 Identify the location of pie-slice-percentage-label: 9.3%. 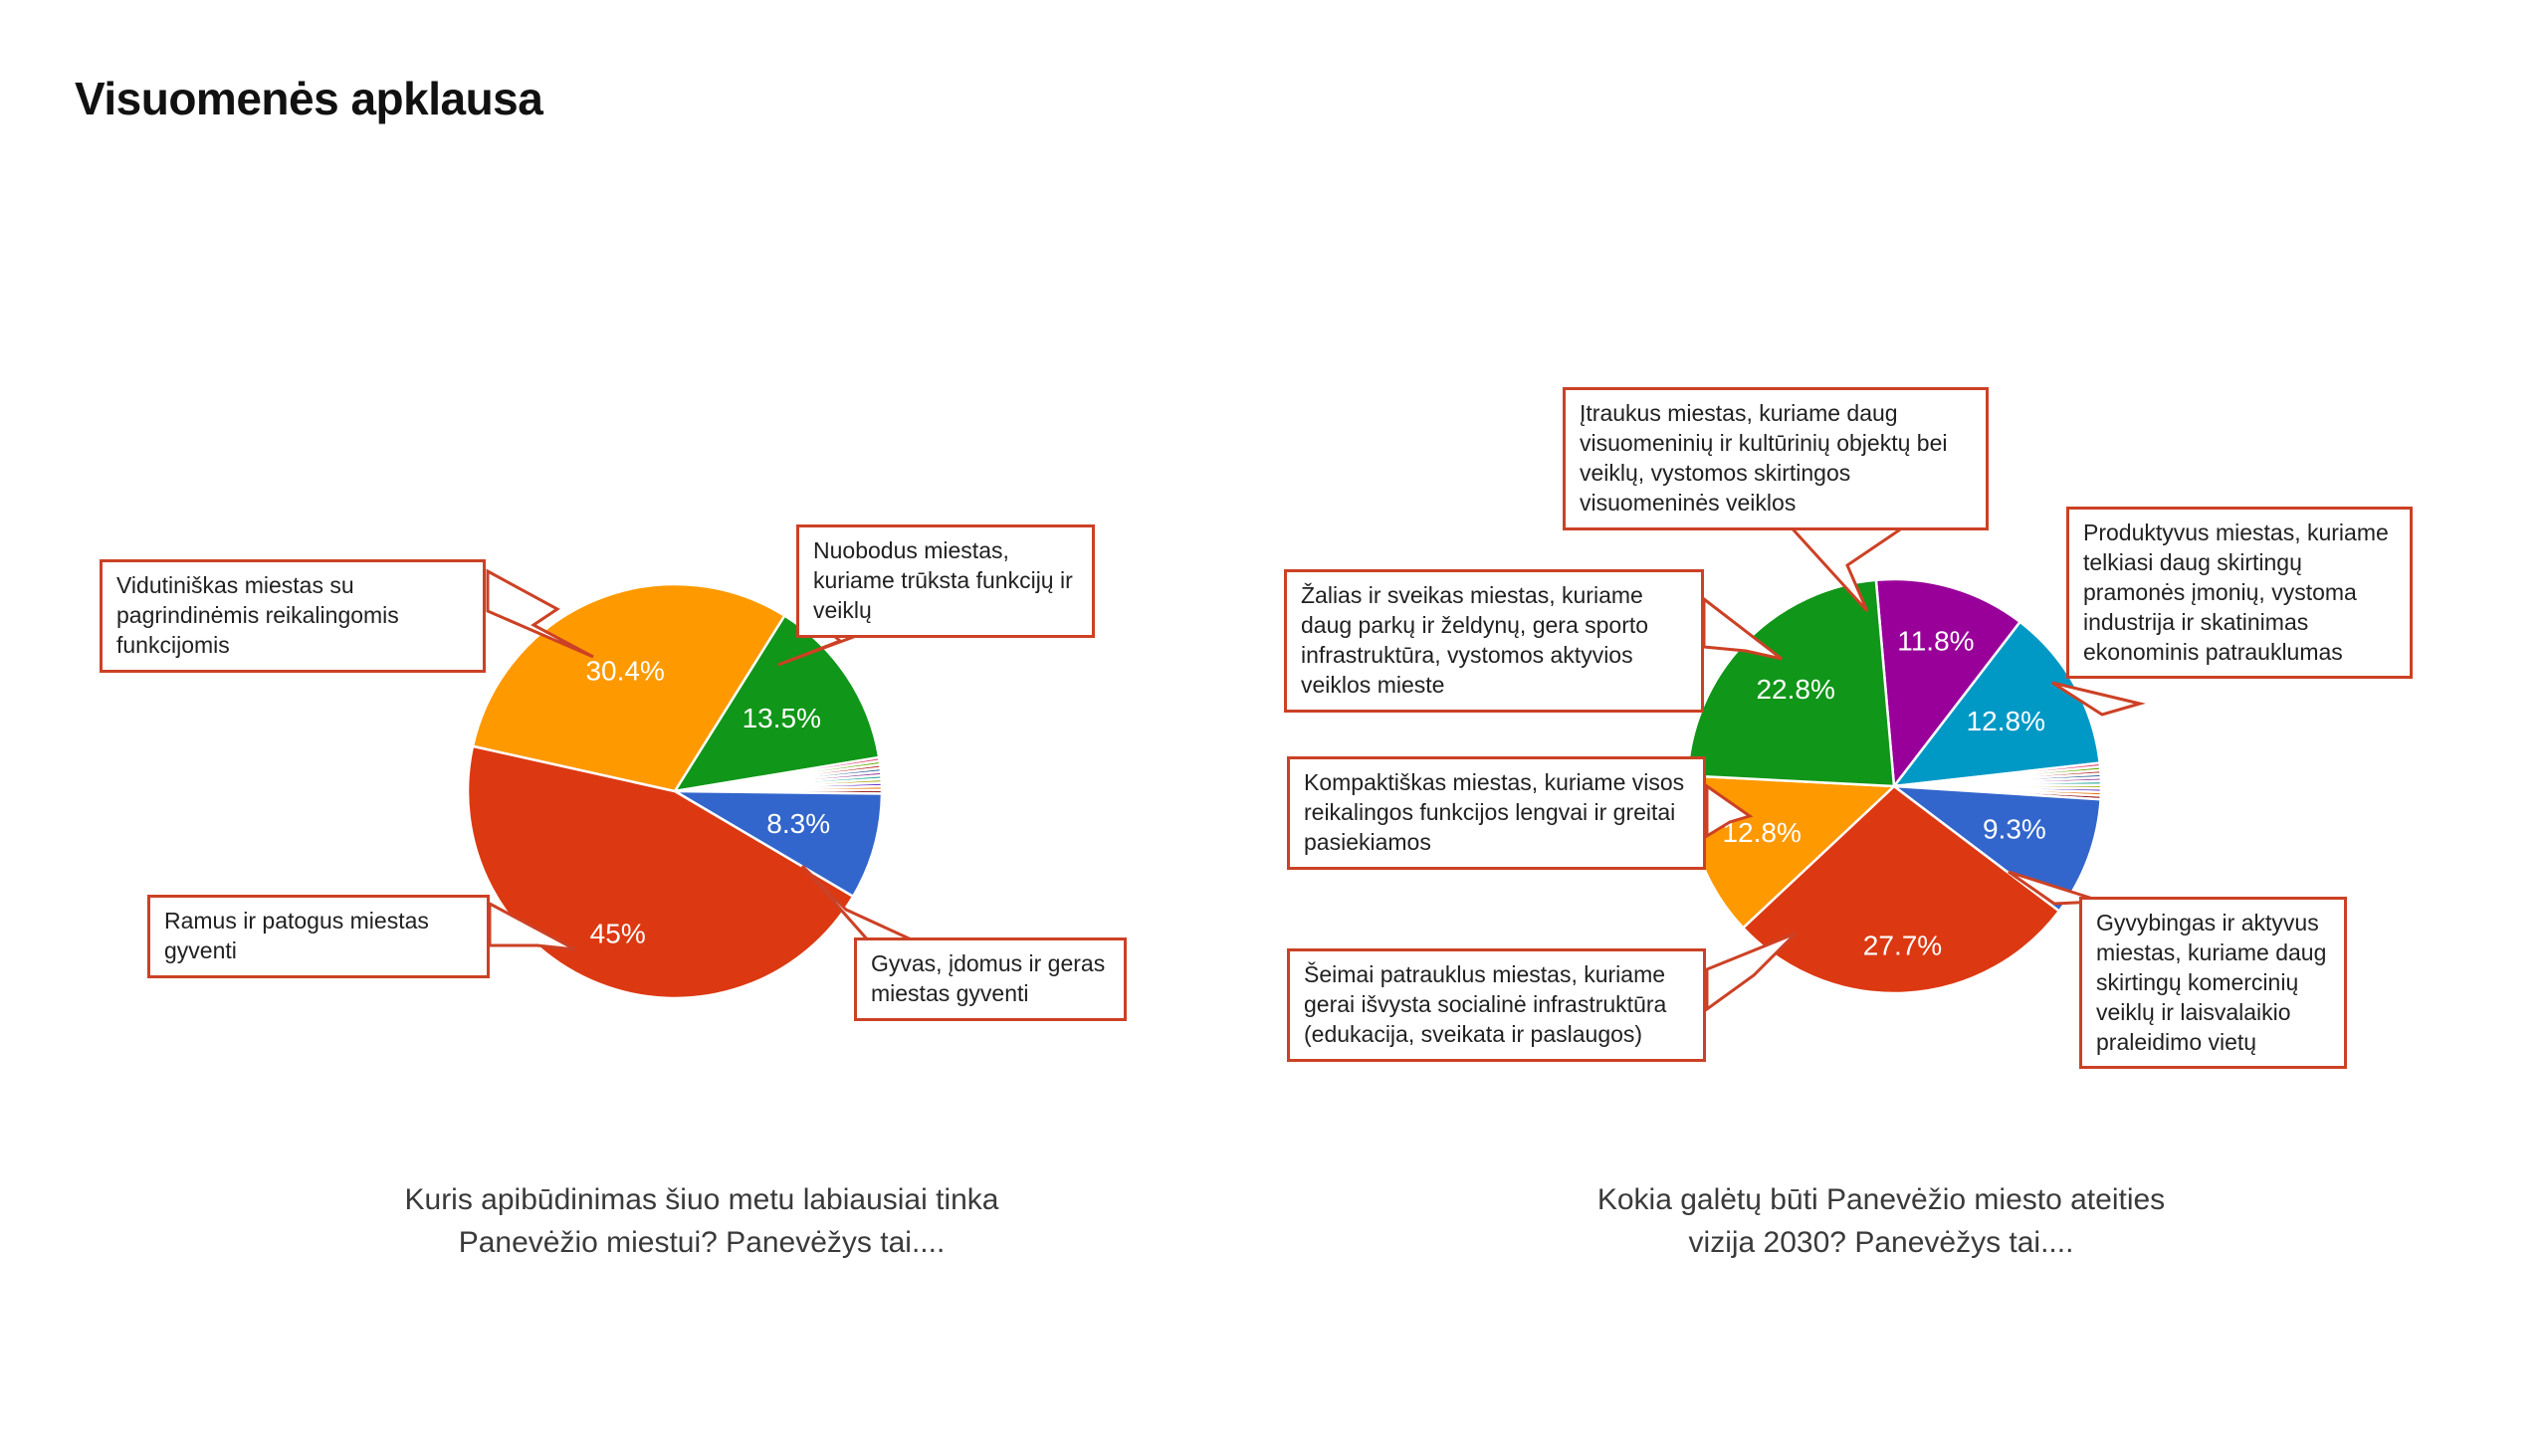
(2014, 828).